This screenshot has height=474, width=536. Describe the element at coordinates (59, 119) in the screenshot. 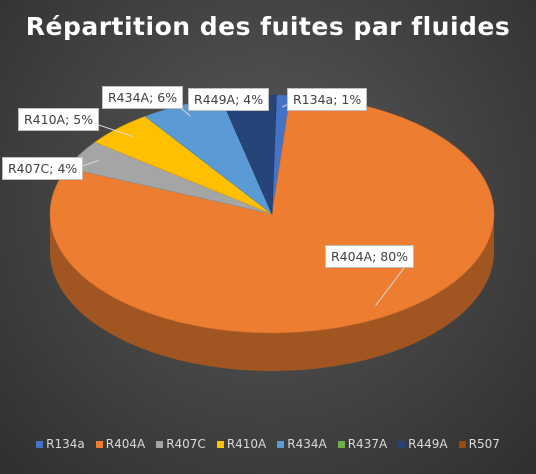

I see `data-label-r410a: R410A; 5%` at that location.